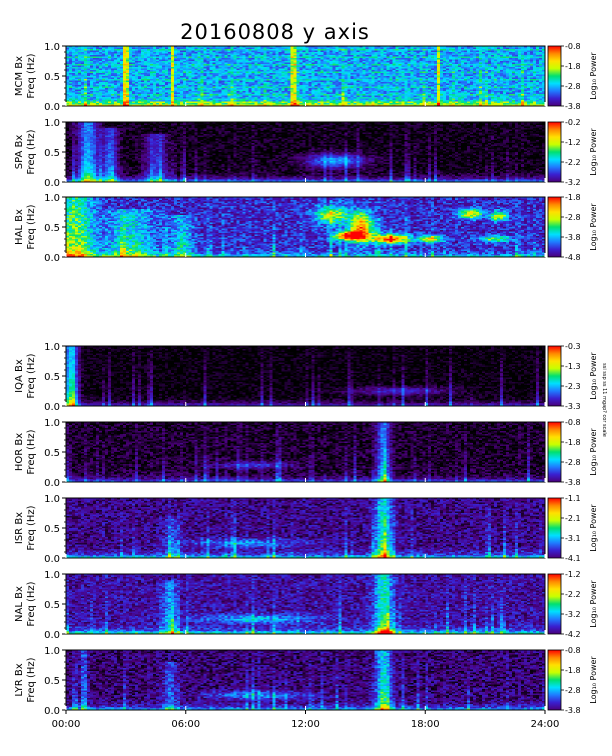 The width and height of the screenshot is (612, 756). Describe the element at coordinates (185, 724) in the screenshot. I see `time-tick-label: 06:00` at that location.